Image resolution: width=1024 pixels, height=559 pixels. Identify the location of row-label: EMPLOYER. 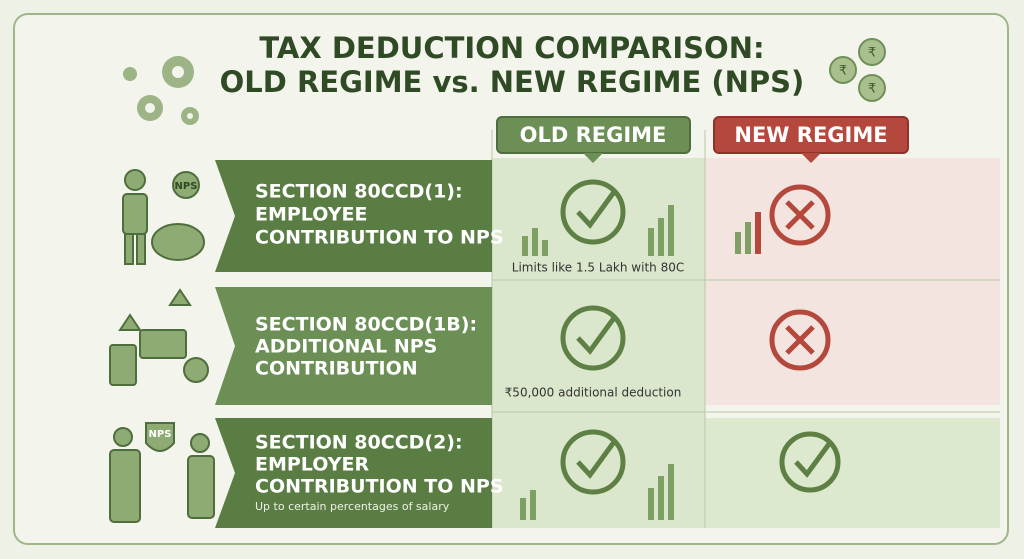
(312, 465).